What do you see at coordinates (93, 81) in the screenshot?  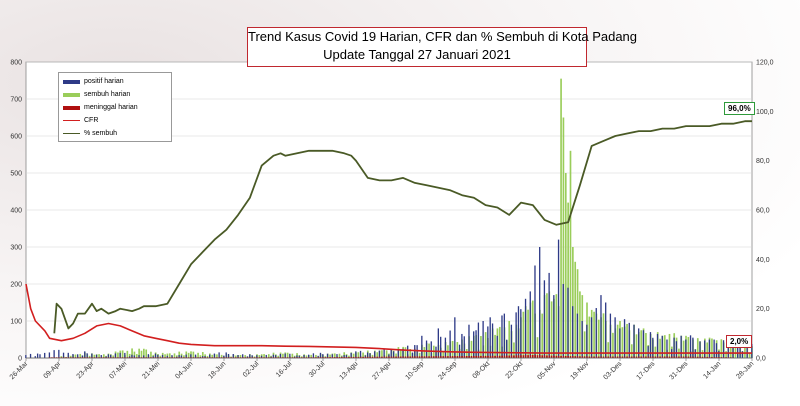 I see `legend-item-positif: positif harian` at bounding box center [93, 81].